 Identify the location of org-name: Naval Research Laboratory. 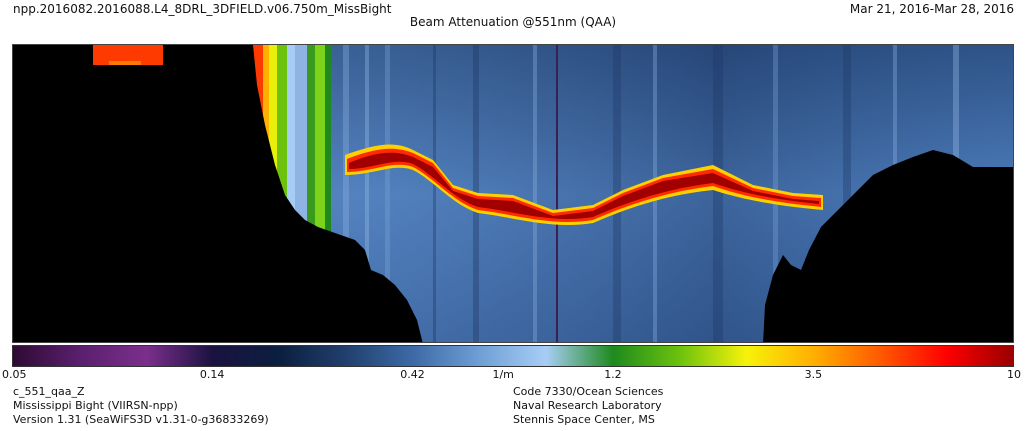
(587, 405).